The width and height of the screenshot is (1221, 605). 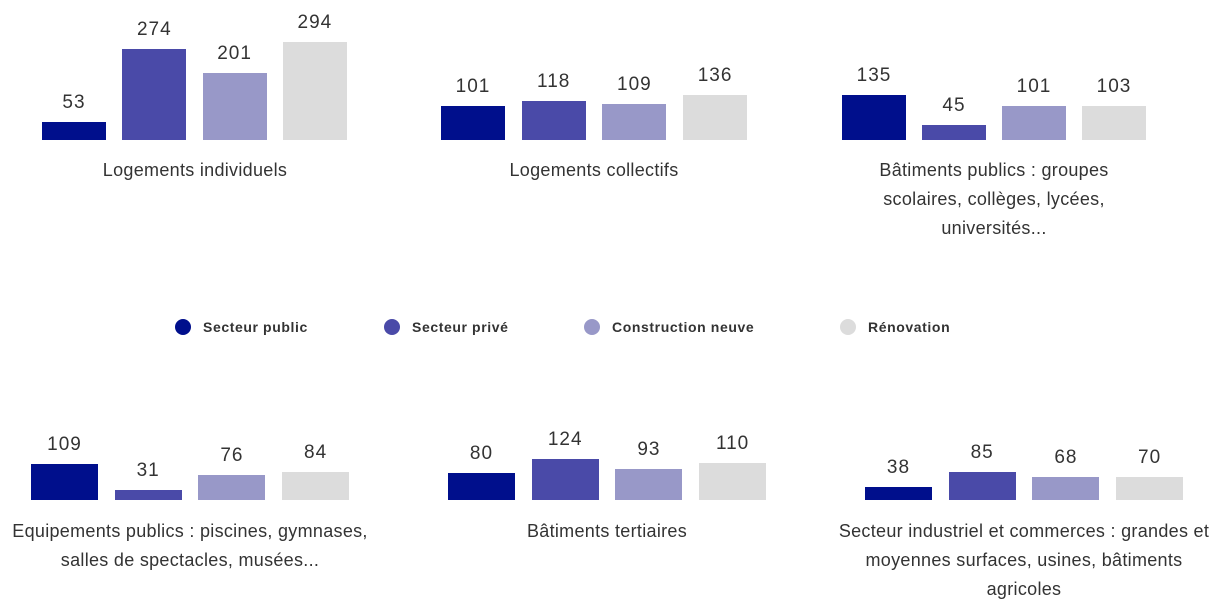 I want to click on legend-item: Construction neuve, so click(x=669, y=327).